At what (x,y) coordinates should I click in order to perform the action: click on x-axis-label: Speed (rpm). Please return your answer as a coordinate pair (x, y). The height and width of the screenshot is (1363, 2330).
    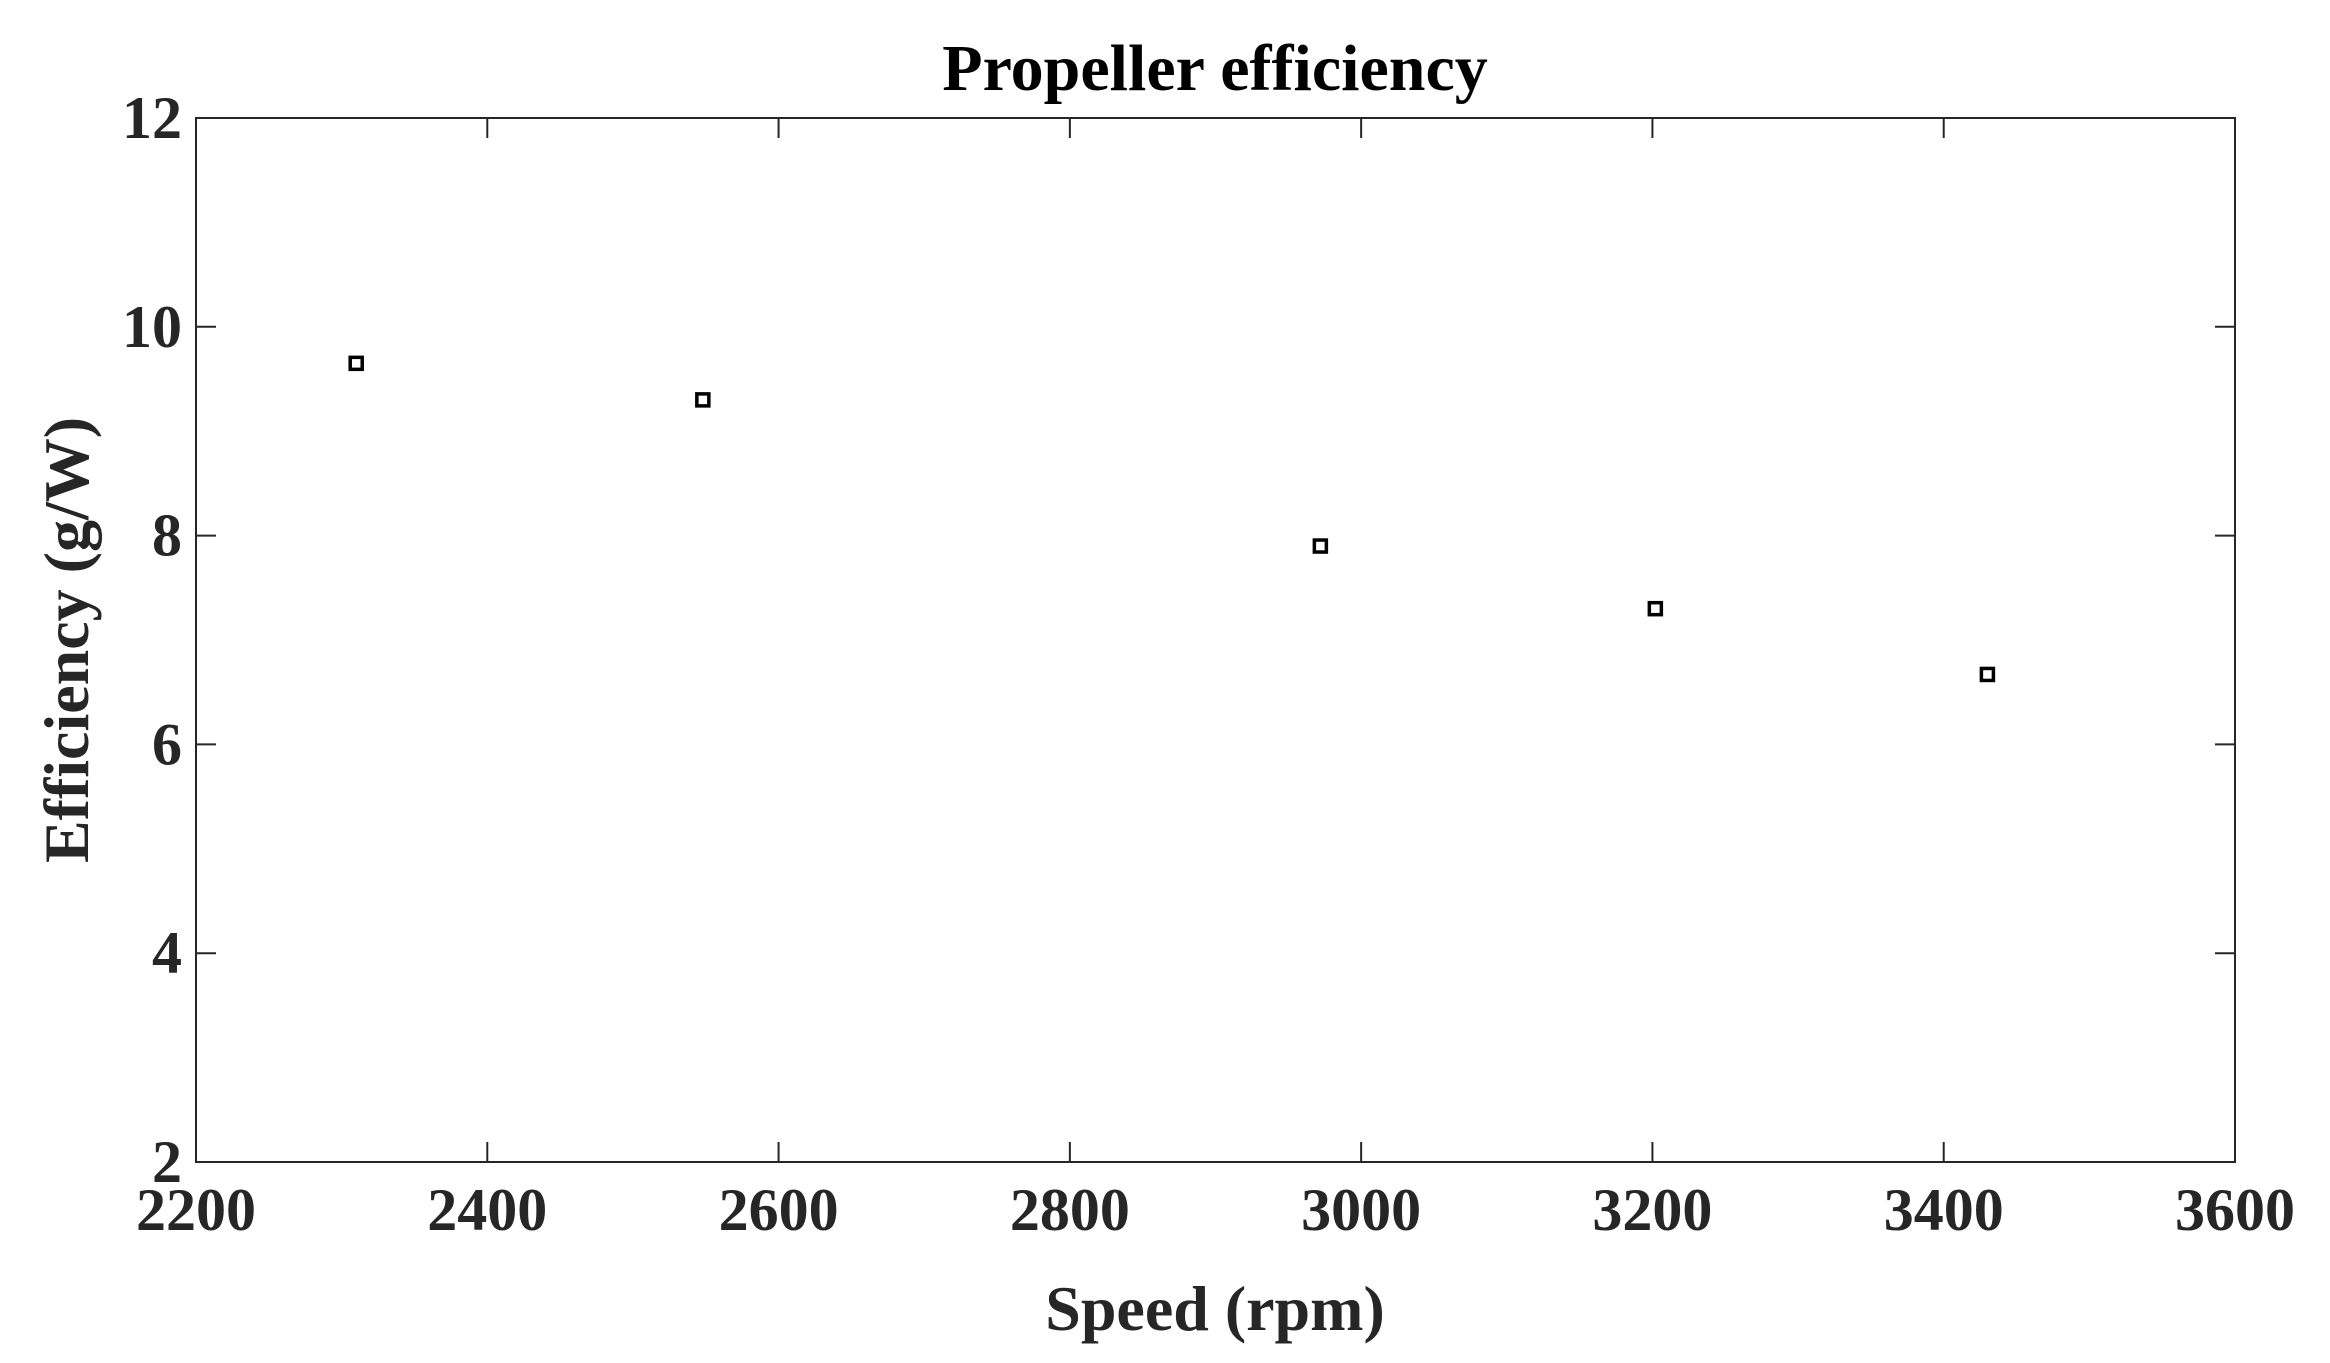
    Looking at the image, I should click on (1215, 1308).